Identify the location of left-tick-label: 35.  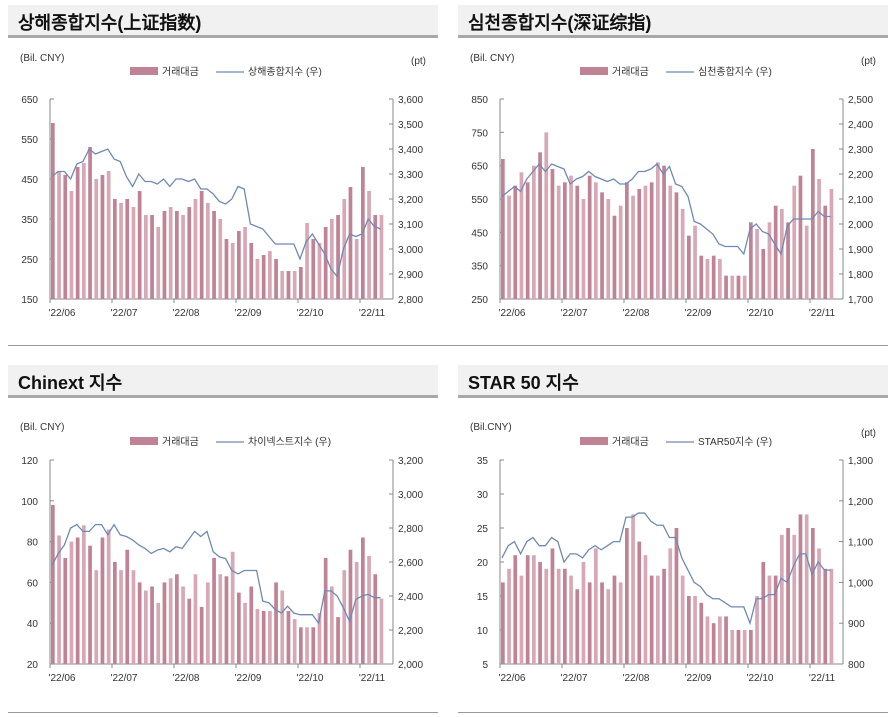
(483, 461).